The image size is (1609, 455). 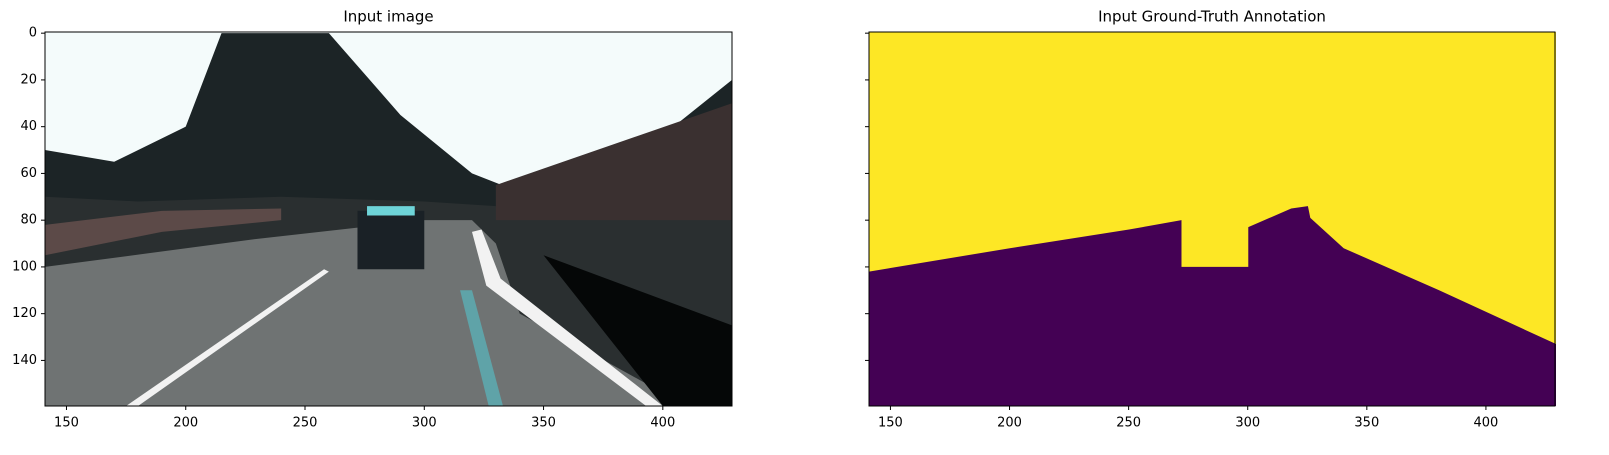 What do you see at coordinates (24, 360) in the screenshot?
I see `y-tick-label: 140` at bounding box center [24, 360].